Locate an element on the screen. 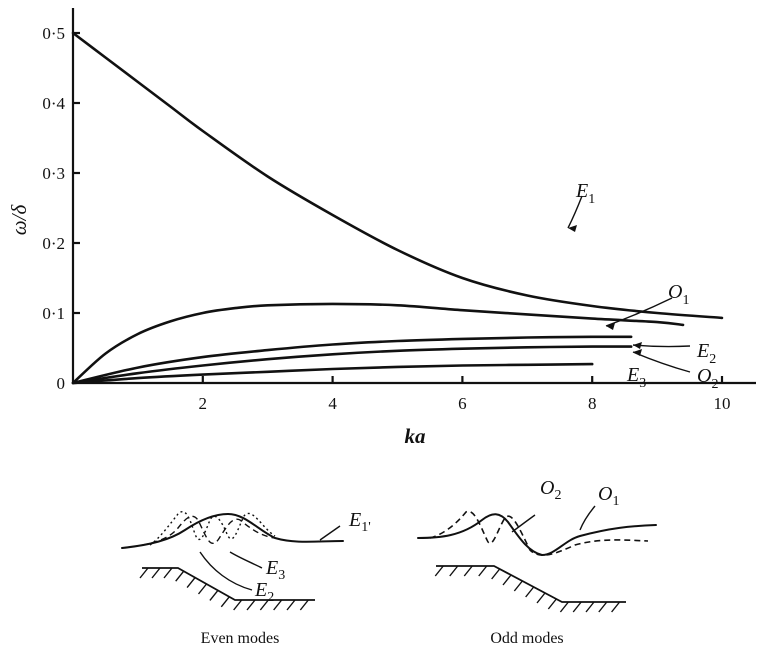 Image resolution: width=760 pixels, height=648 pixels. x-ticks: 2 4 6 8 10 is located at coordinates (465, 394).